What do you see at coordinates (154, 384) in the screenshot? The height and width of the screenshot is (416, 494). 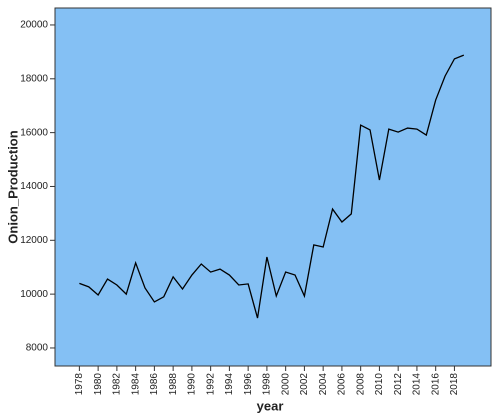 I see `x-tick-label: 1986` at bounding box center [154, 384].